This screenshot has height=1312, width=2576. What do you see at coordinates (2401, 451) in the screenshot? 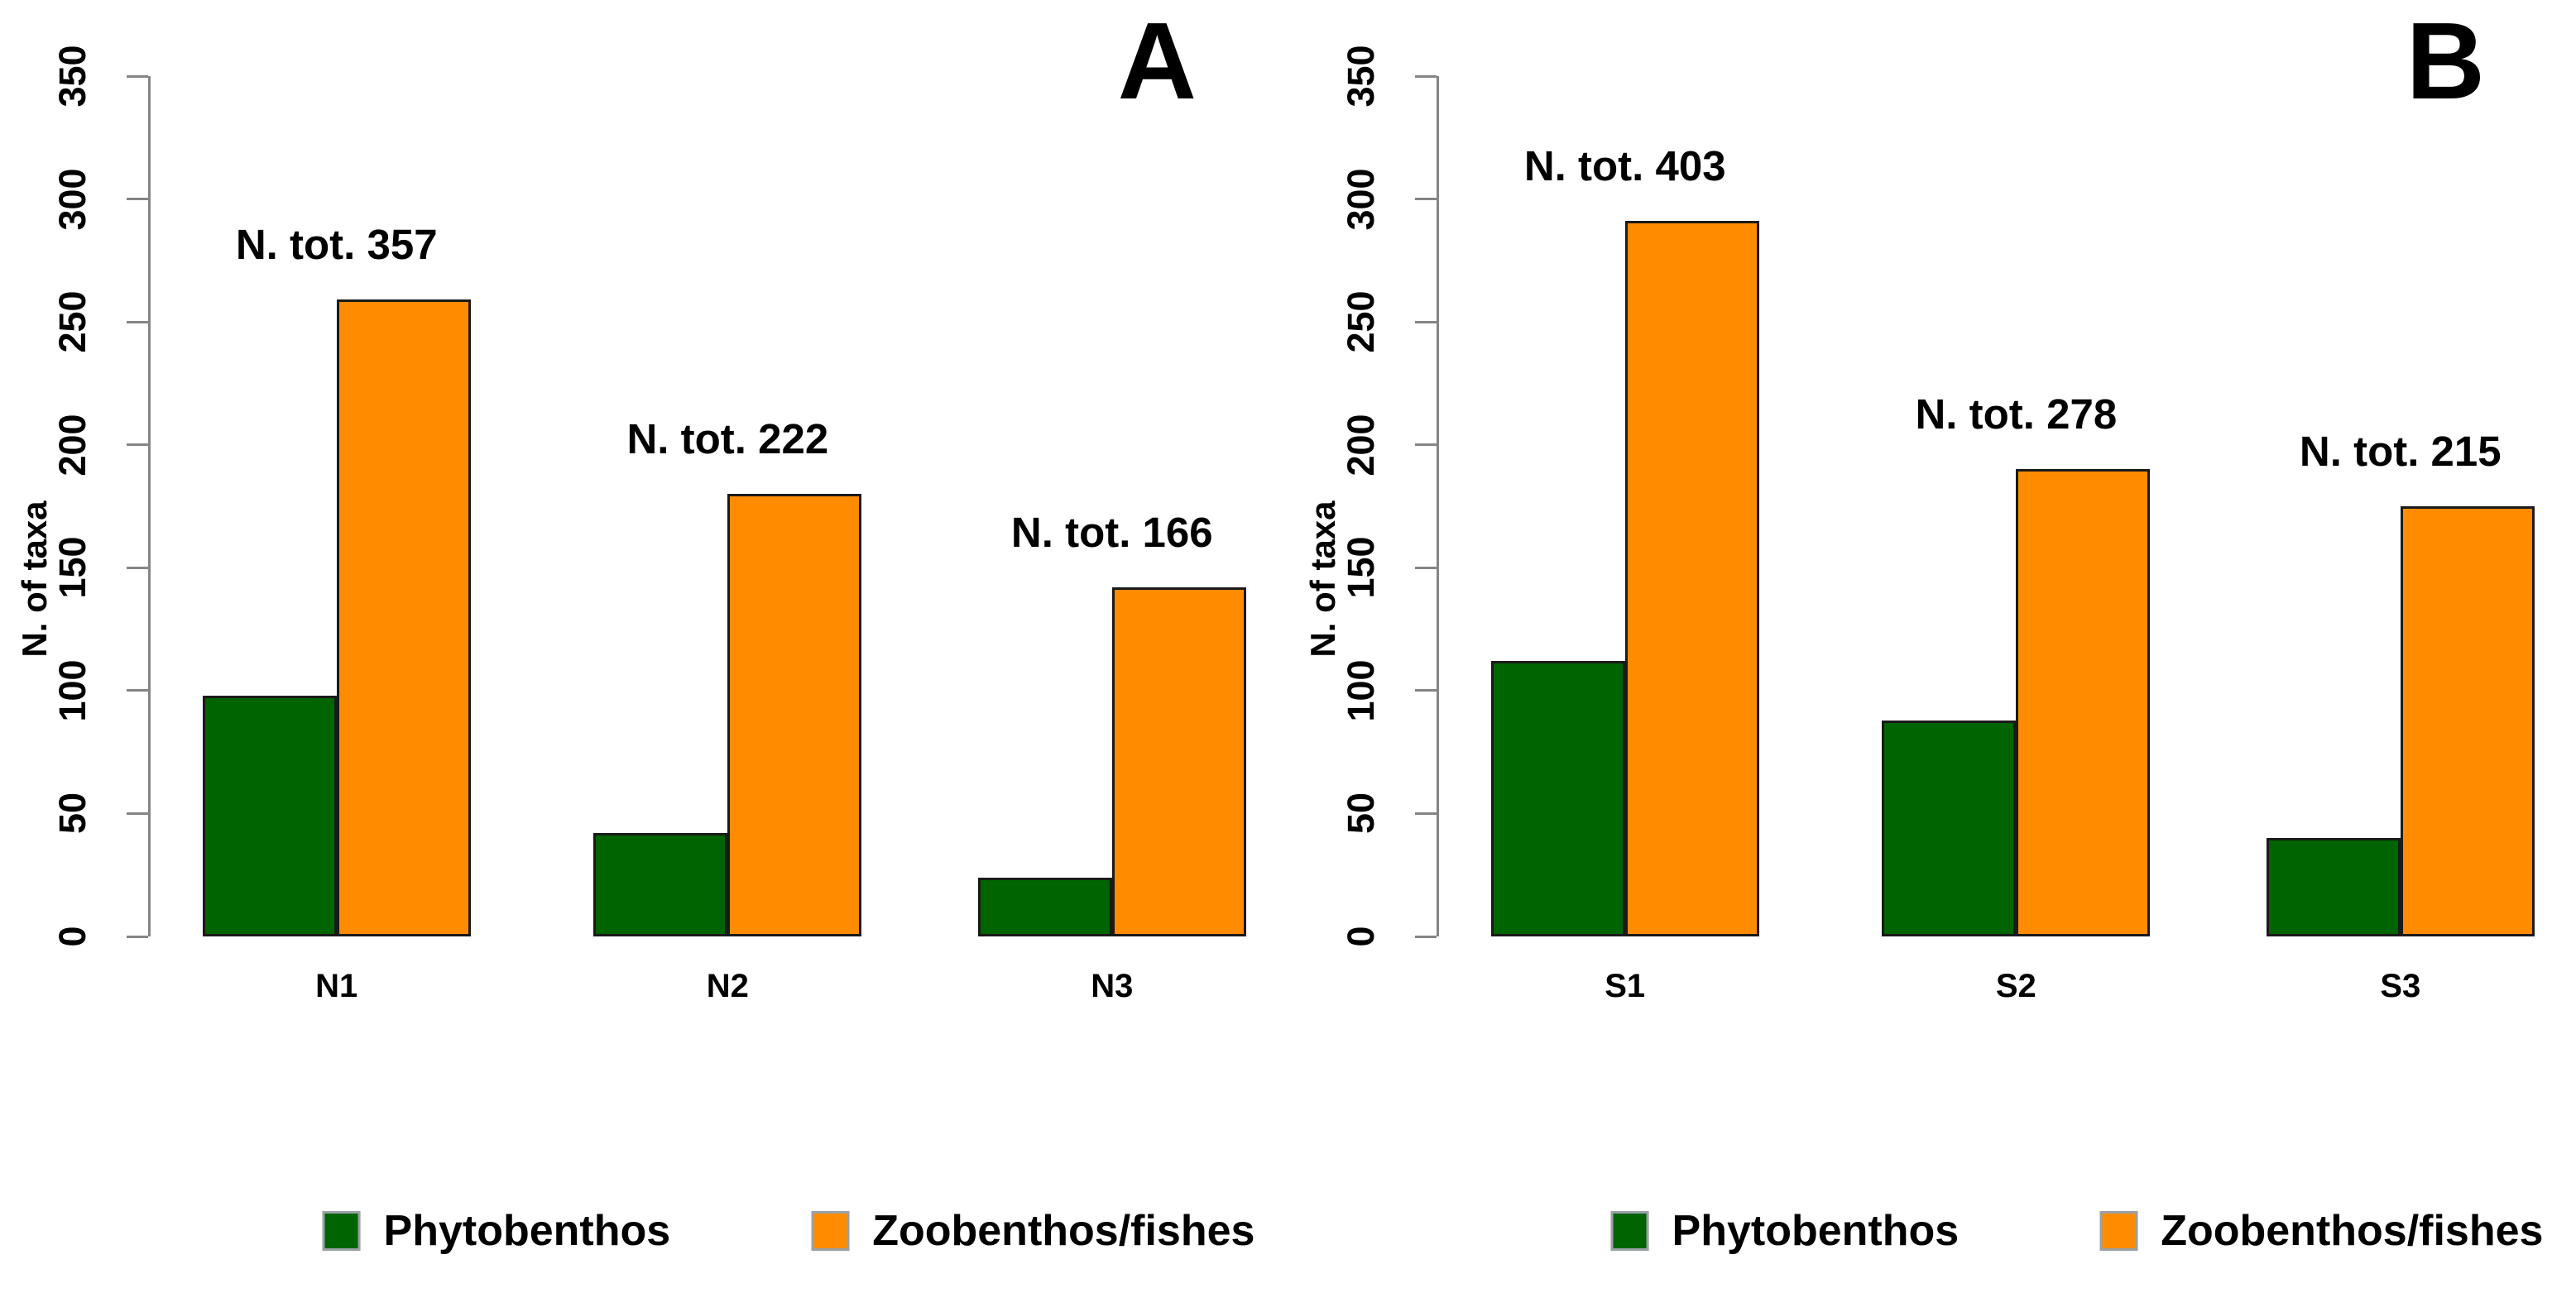
I see `total-taxa-label-s3: N. tot. 215` at bounding box center [2401, 451].